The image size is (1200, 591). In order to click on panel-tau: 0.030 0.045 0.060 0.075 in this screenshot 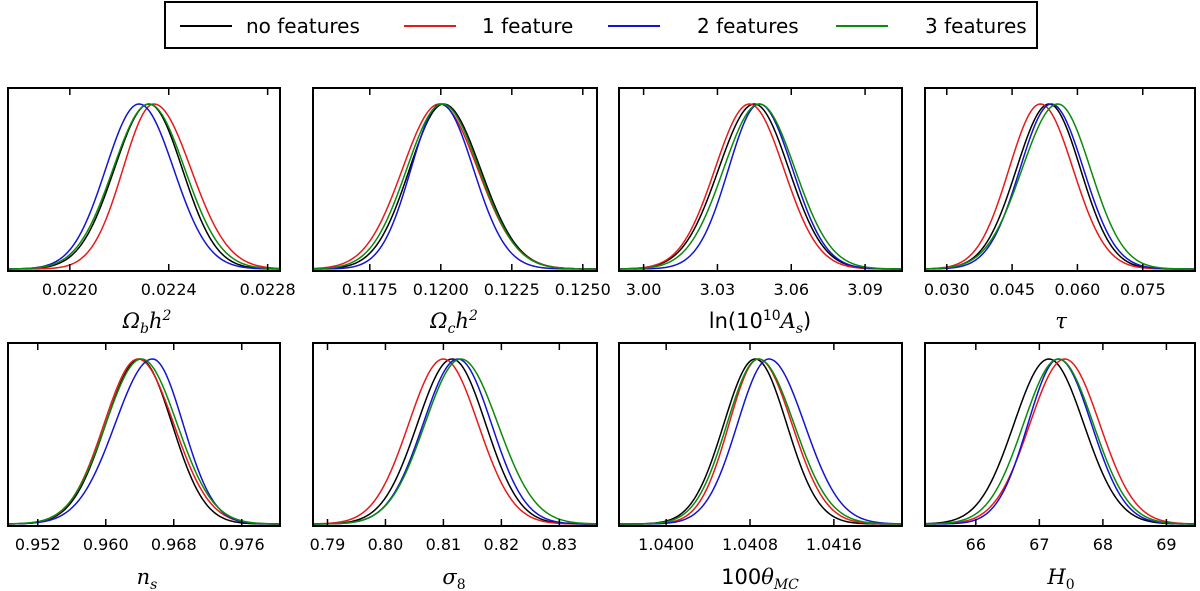, I will do `click(1060, 193)`.